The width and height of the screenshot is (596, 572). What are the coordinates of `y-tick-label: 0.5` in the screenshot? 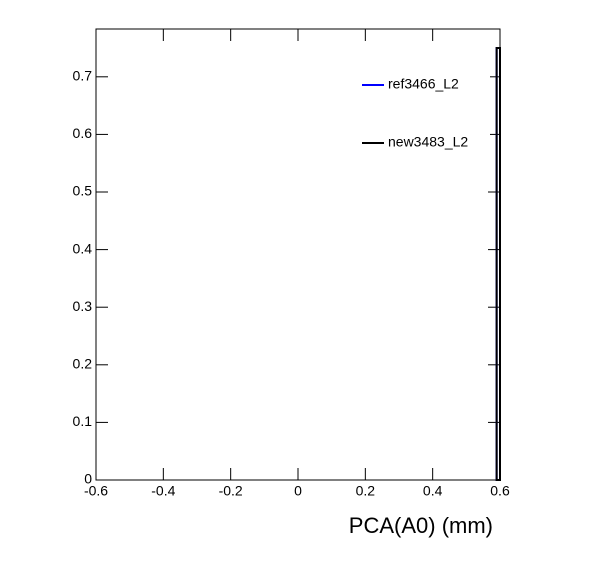 It's located at (83, 191).